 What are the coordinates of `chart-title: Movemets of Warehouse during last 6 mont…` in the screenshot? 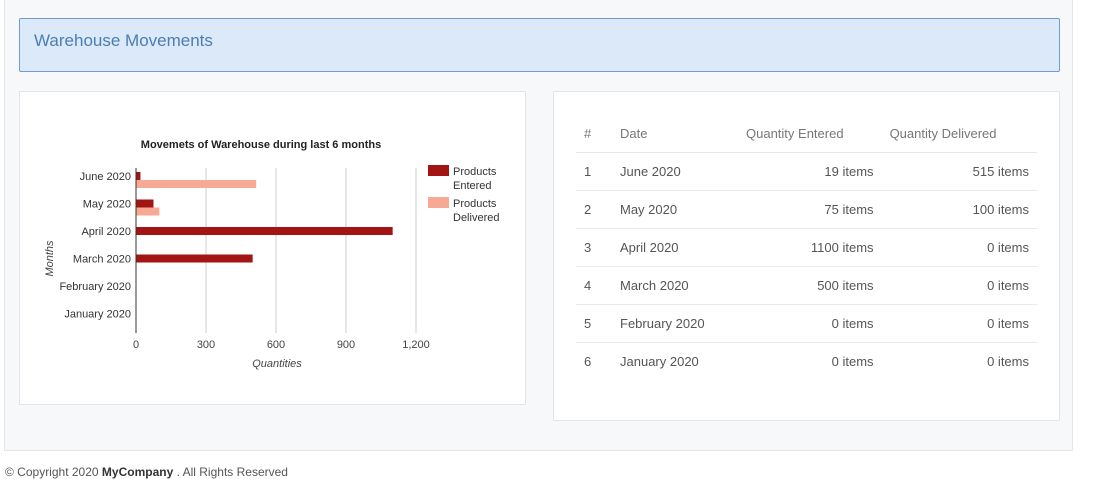 It's located at (261, 145).